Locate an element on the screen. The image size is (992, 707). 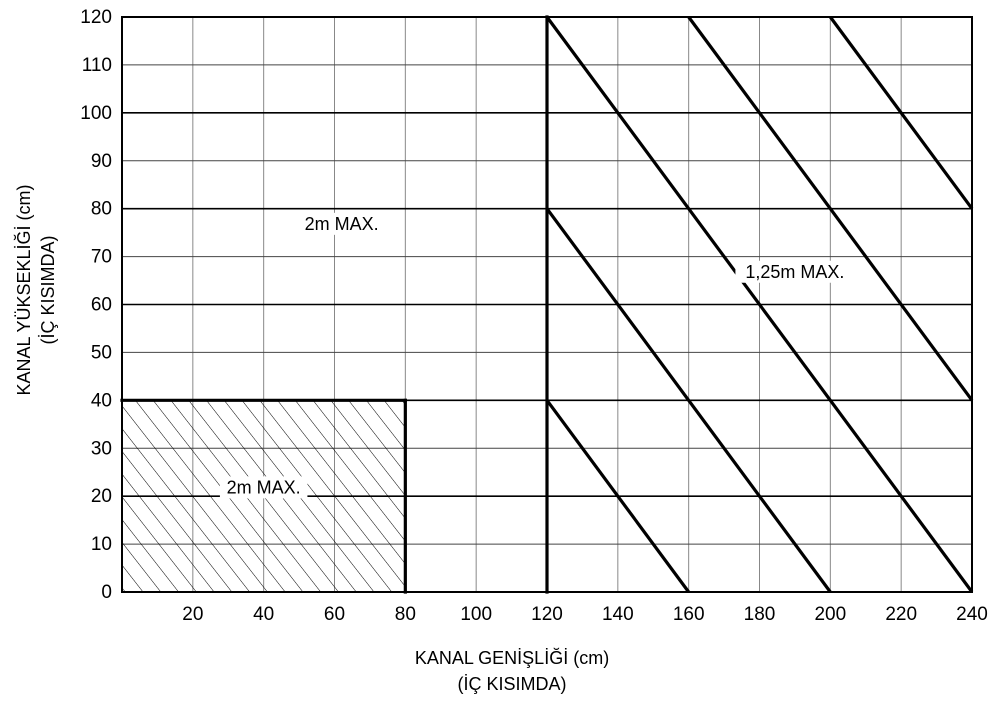
y-tick-label: 40 is located at coordinates (101, 400).